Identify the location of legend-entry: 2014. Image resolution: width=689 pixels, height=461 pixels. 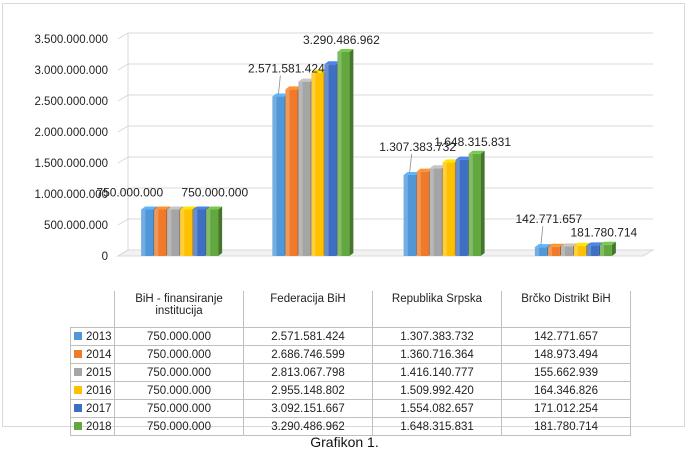
(92, 354).